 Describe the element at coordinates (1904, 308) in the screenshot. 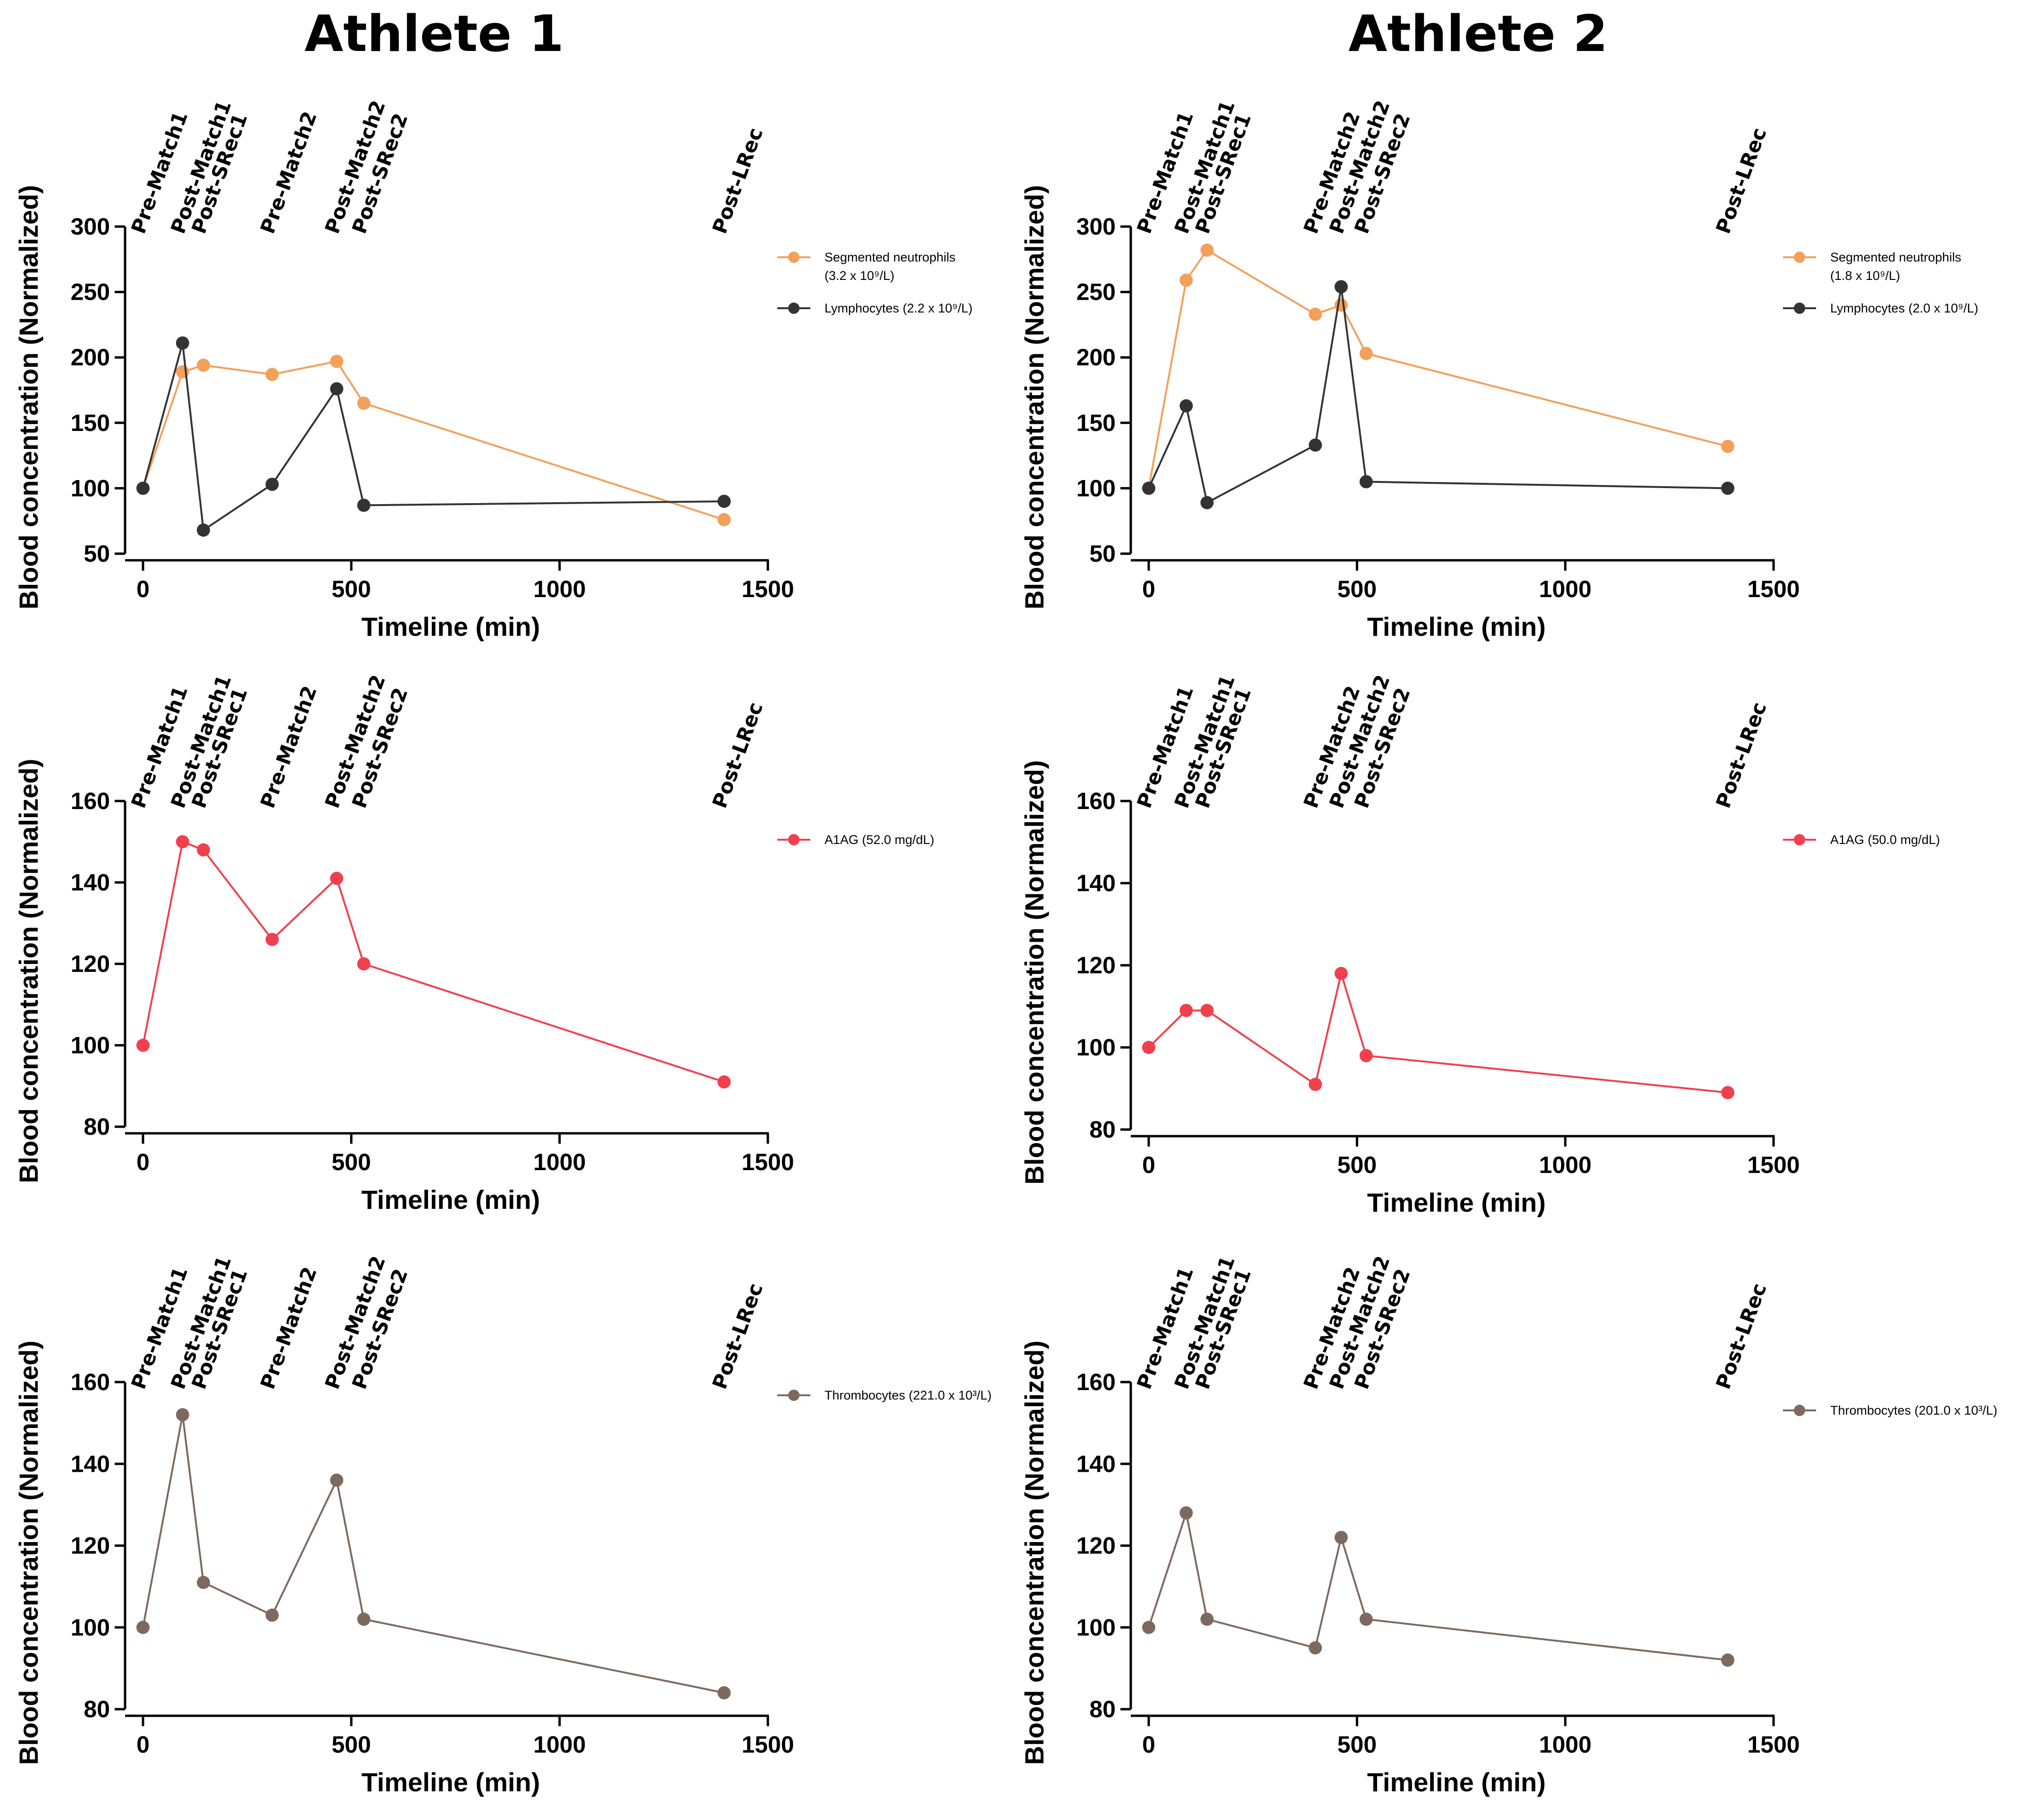

I see `legend-label: Lymphocytes (2.0 x 10⁹/L)` at that location.